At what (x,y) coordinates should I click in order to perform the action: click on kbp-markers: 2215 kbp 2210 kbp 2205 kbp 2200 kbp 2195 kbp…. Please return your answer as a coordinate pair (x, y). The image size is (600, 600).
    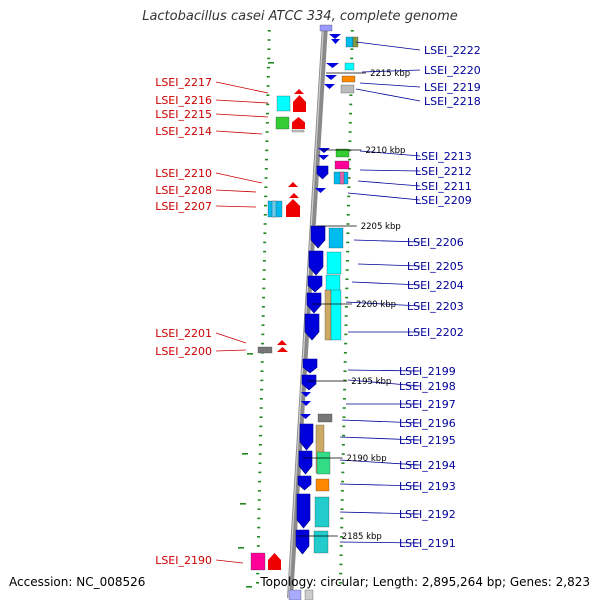
    Looking at the image, I should click on (353, 305).